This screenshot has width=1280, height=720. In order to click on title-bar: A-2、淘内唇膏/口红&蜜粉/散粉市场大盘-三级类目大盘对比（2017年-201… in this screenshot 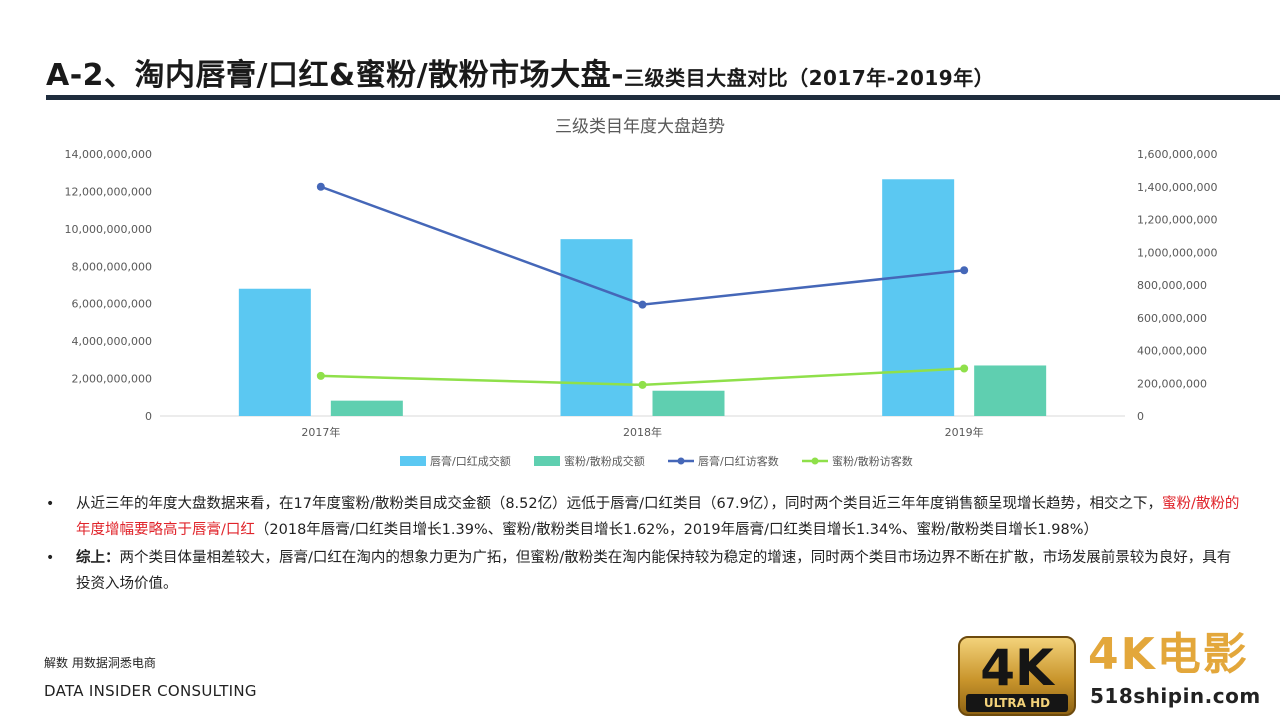, I will do `click(663, 74)`.